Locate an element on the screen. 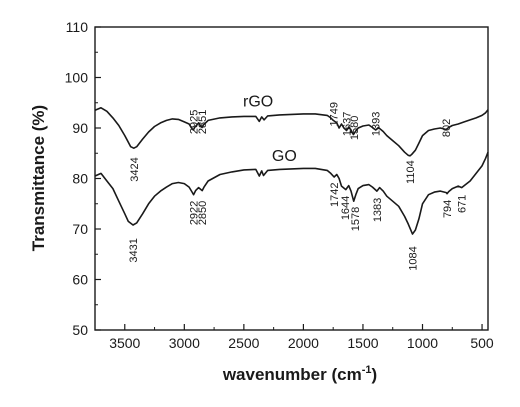  peak-label: 1578 is located at coordinates (356, 219).